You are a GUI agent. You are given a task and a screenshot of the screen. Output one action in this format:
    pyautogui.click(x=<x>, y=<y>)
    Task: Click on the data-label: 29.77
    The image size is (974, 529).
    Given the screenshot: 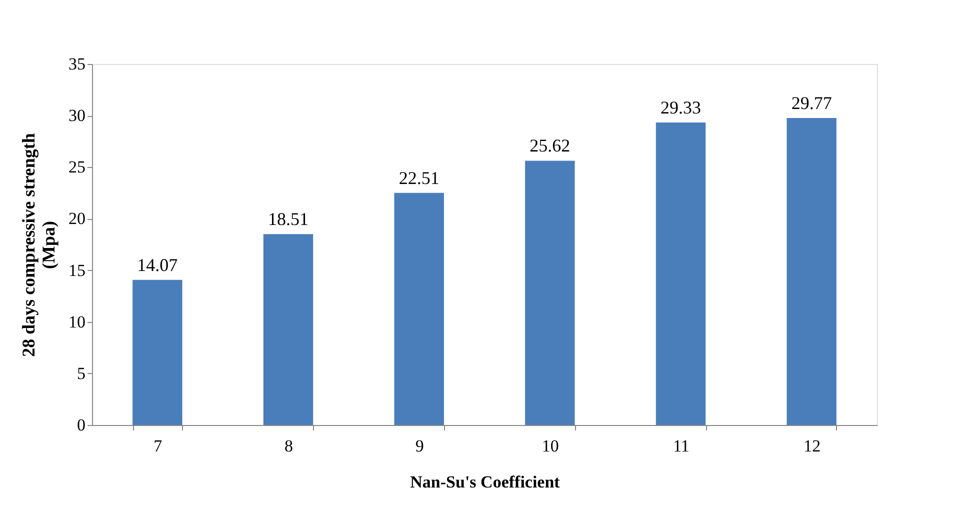 What is the action you would take?
    pyautogui.click(x=811, y=102)
    